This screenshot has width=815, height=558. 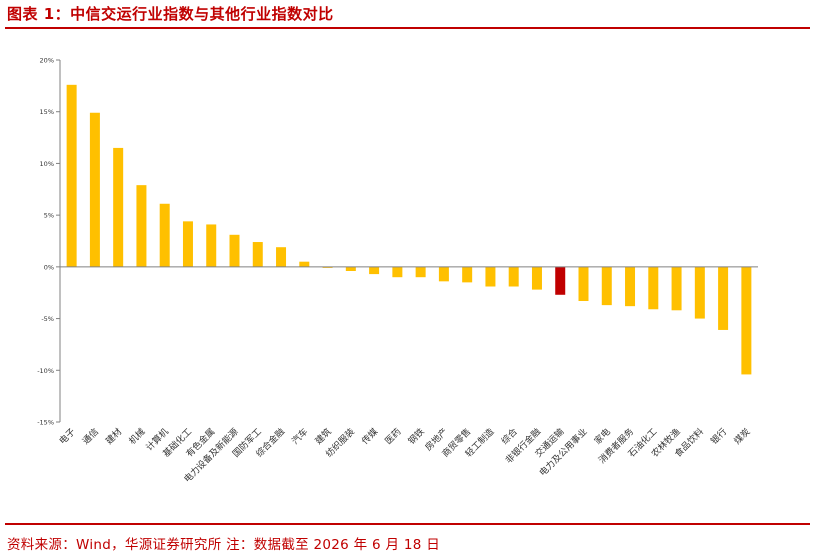 I want to click on y-tick-label: 5%, so click(x=49, y=216).